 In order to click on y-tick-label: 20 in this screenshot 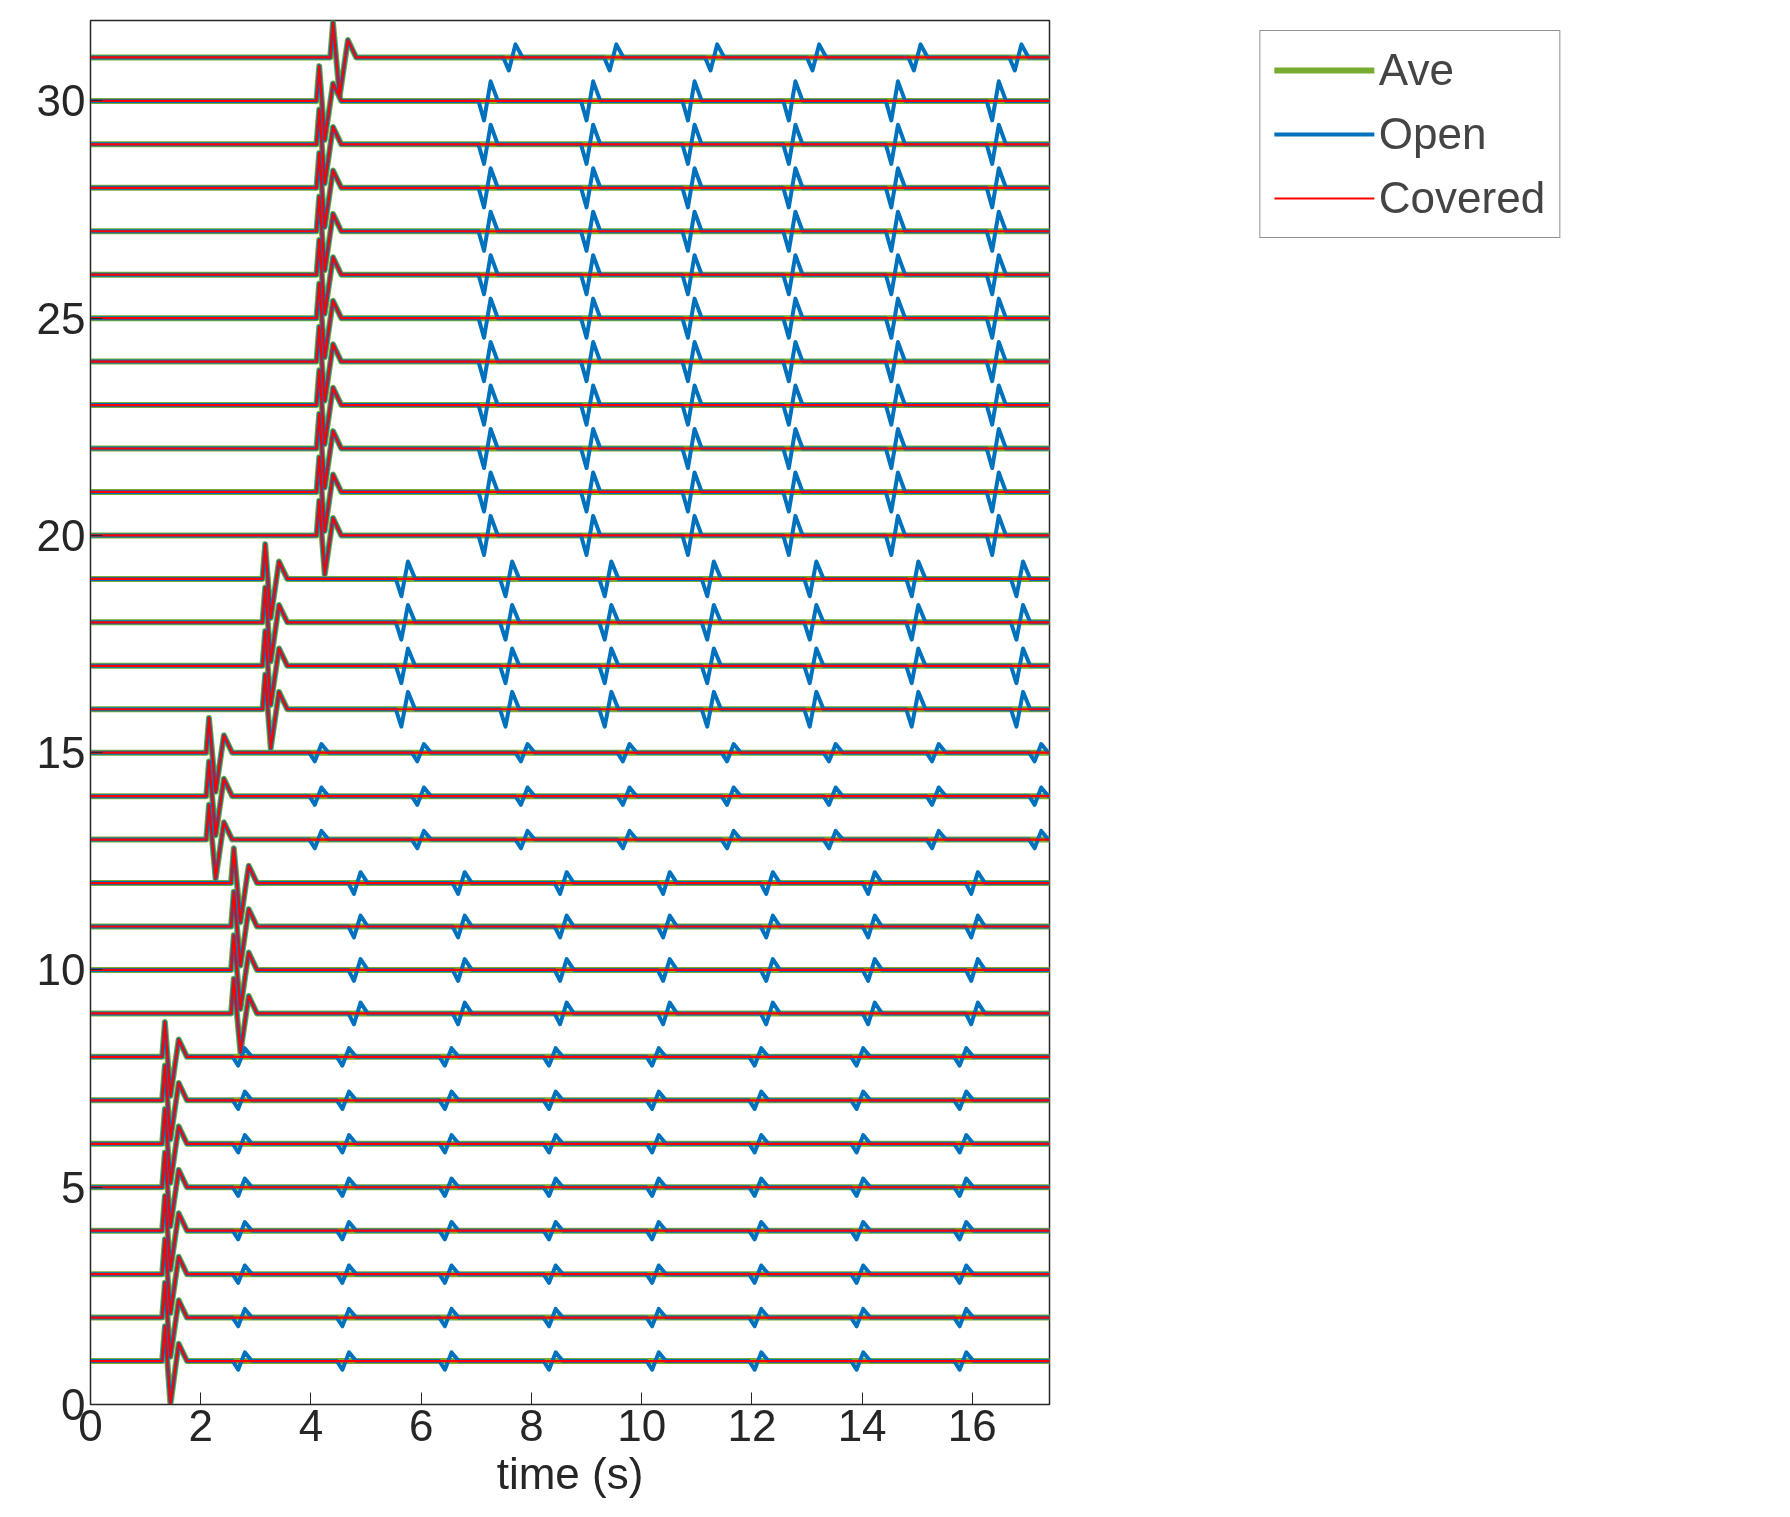, I will do `click(61, 535)`.